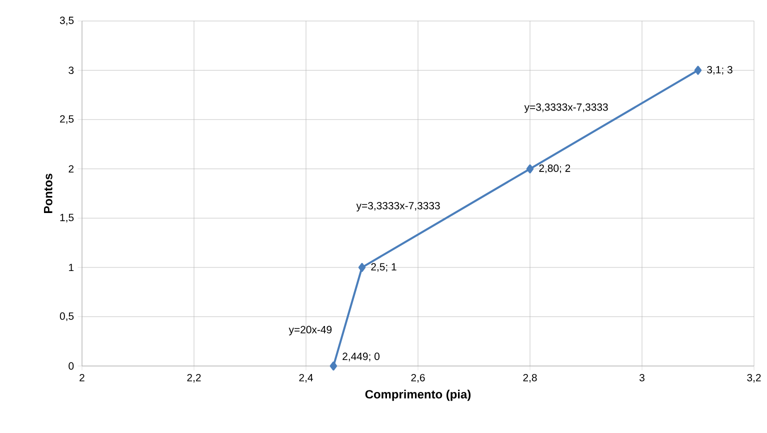 This screenshot has height=433, width=767. I want to click on data-label: 2,5; 1, so click(383, 267).